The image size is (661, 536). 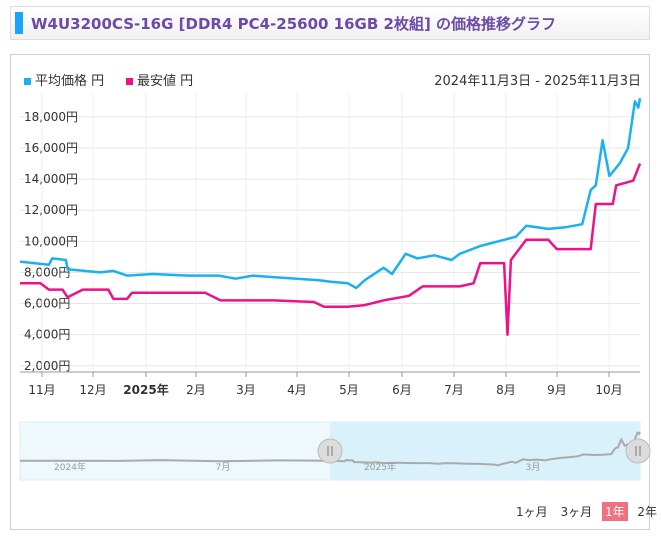 What do you see at coordinates (223, 467) in the screenshot?
I see `navigator-label: 7月` at bounding box center [223, 467].